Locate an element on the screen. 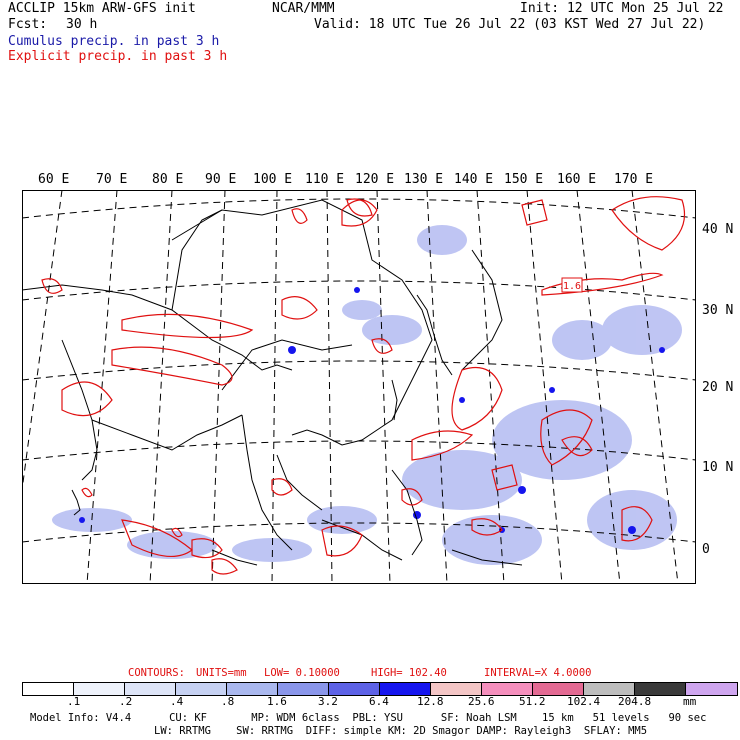 The image size is (740, 740). colorbar-tick: 12.8 is located at coordinates (430, 701).